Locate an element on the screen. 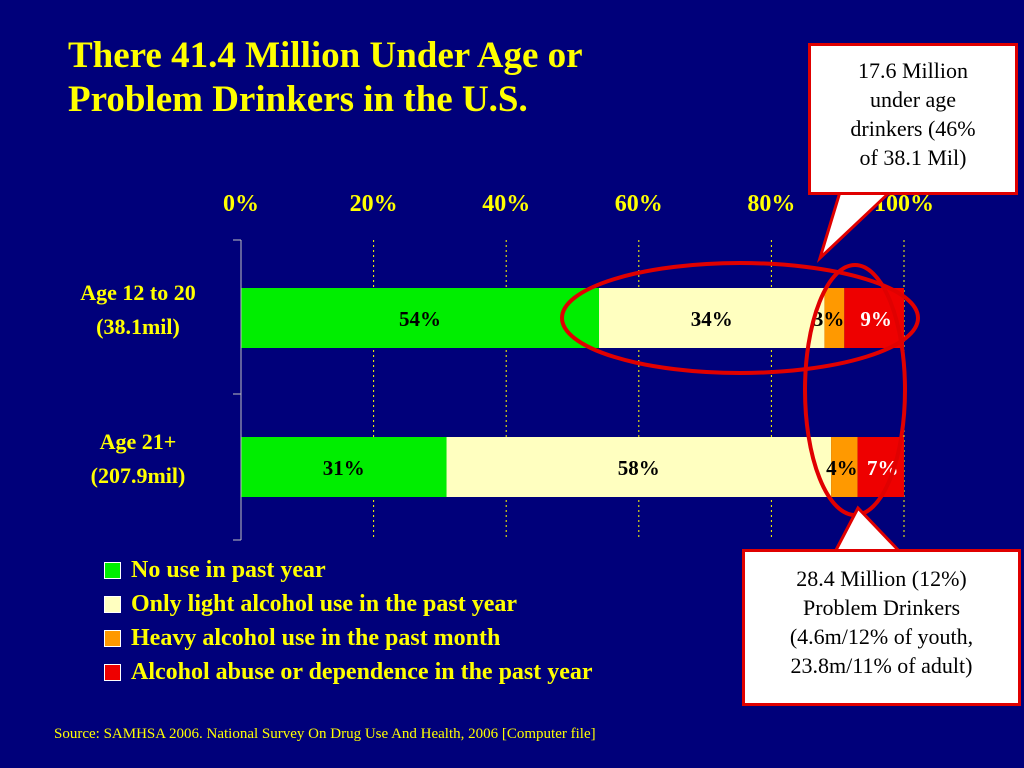  legend-item: Only light alcohol use in the past year is located at coordinates (348, 604).